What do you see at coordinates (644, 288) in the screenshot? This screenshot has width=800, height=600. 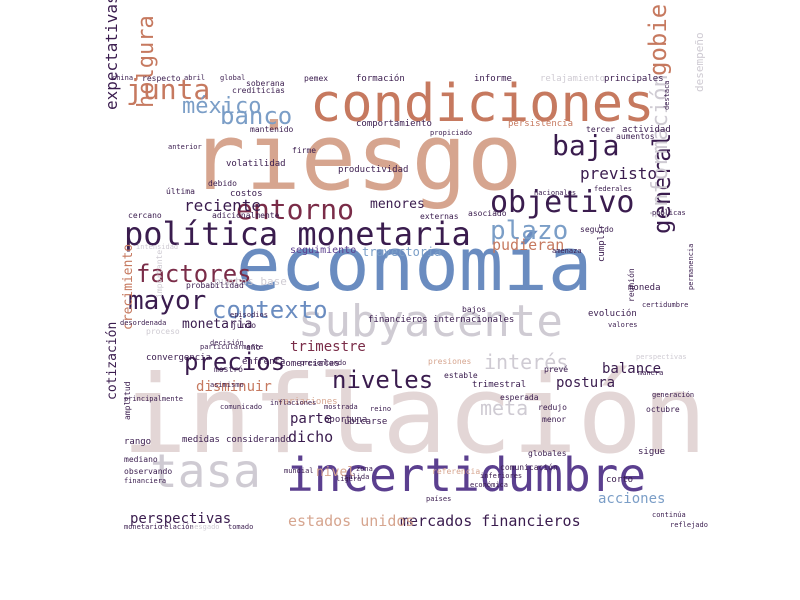 I see `word-moneda: moneda` at bounding box center [644, 288].